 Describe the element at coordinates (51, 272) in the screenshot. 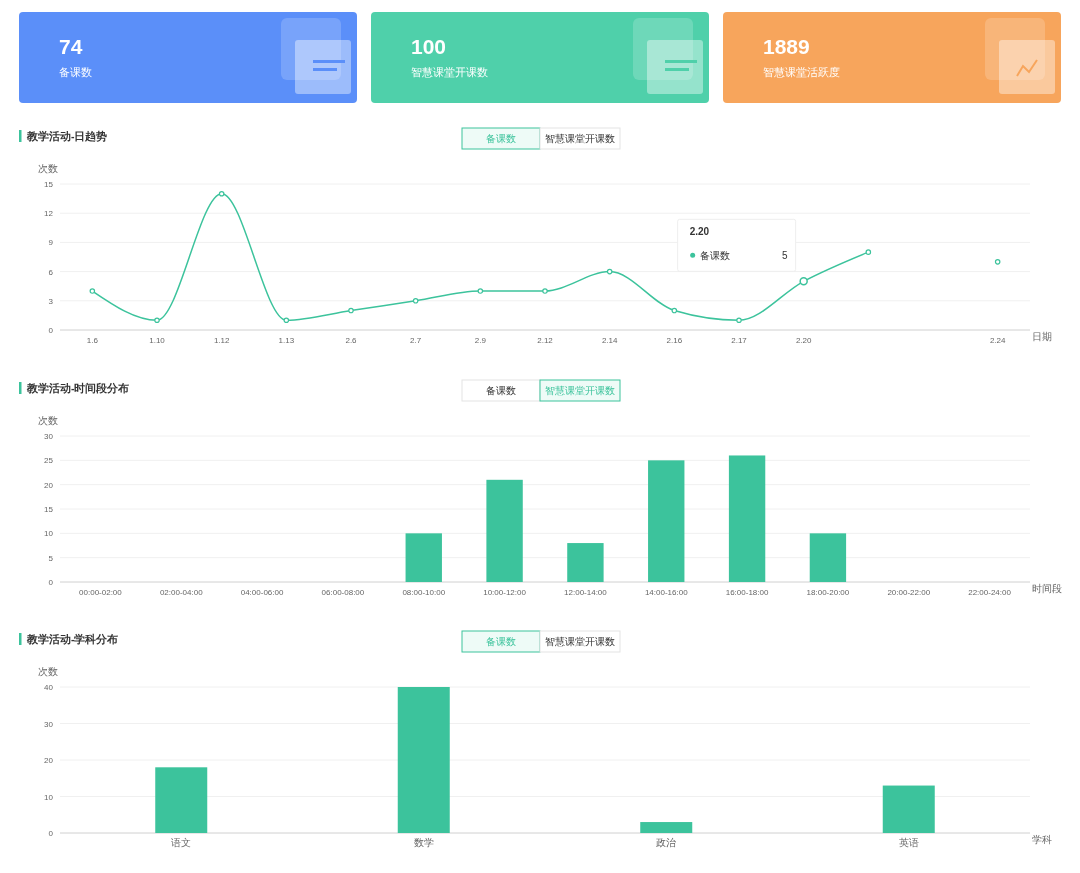

I see `y-tick-label: 6` at that location.